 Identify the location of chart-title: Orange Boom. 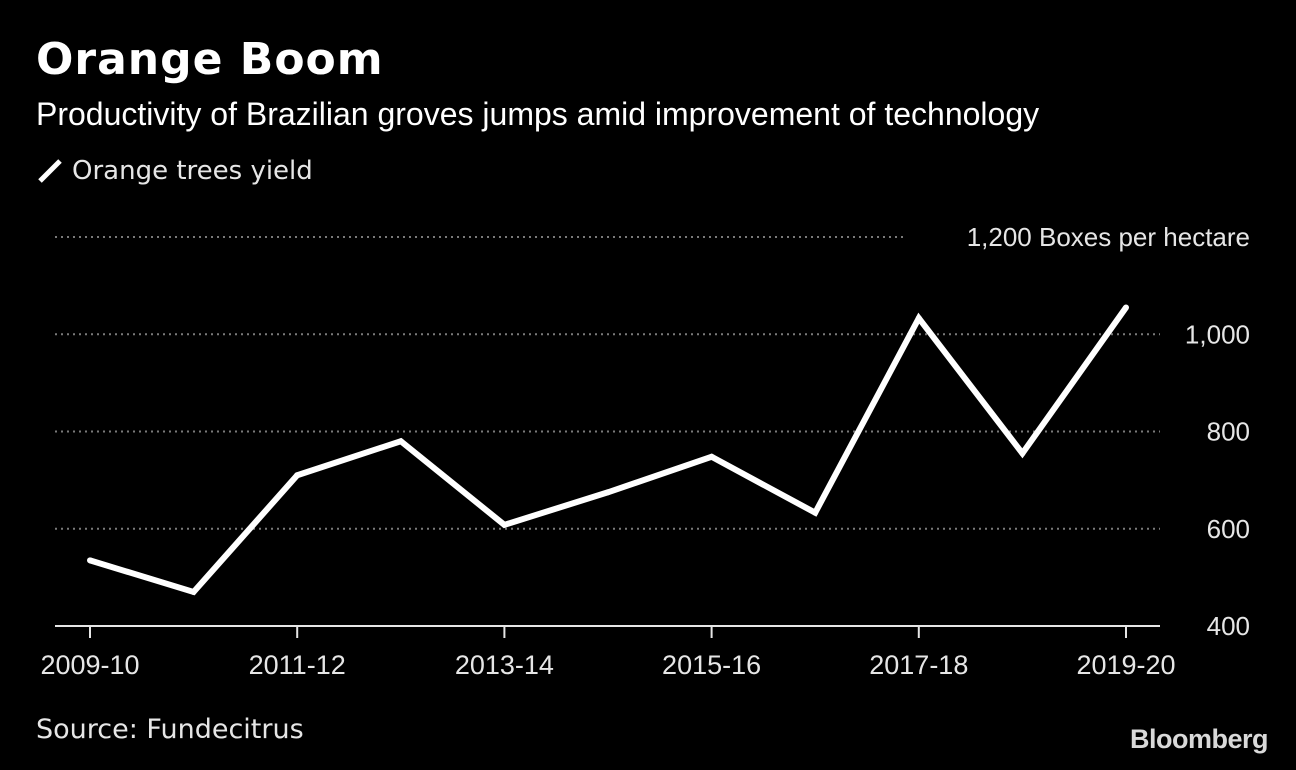
(210, 59).